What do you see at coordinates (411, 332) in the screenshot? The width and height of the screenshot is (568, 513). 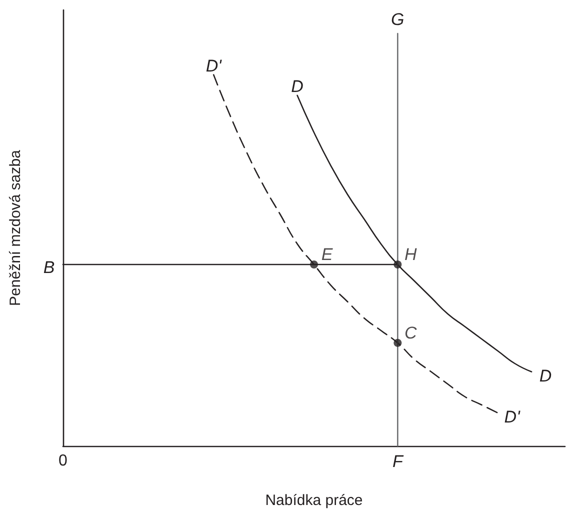 I see `series-label: C` at bounding box center [411, 332].